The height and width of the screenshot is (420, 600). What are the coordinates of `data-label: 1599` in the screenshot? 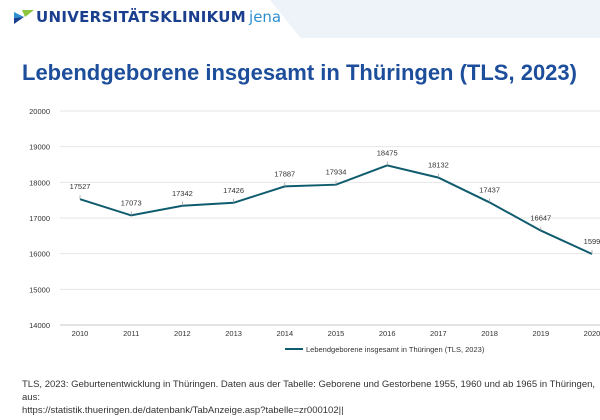 It's located at (592, 241).